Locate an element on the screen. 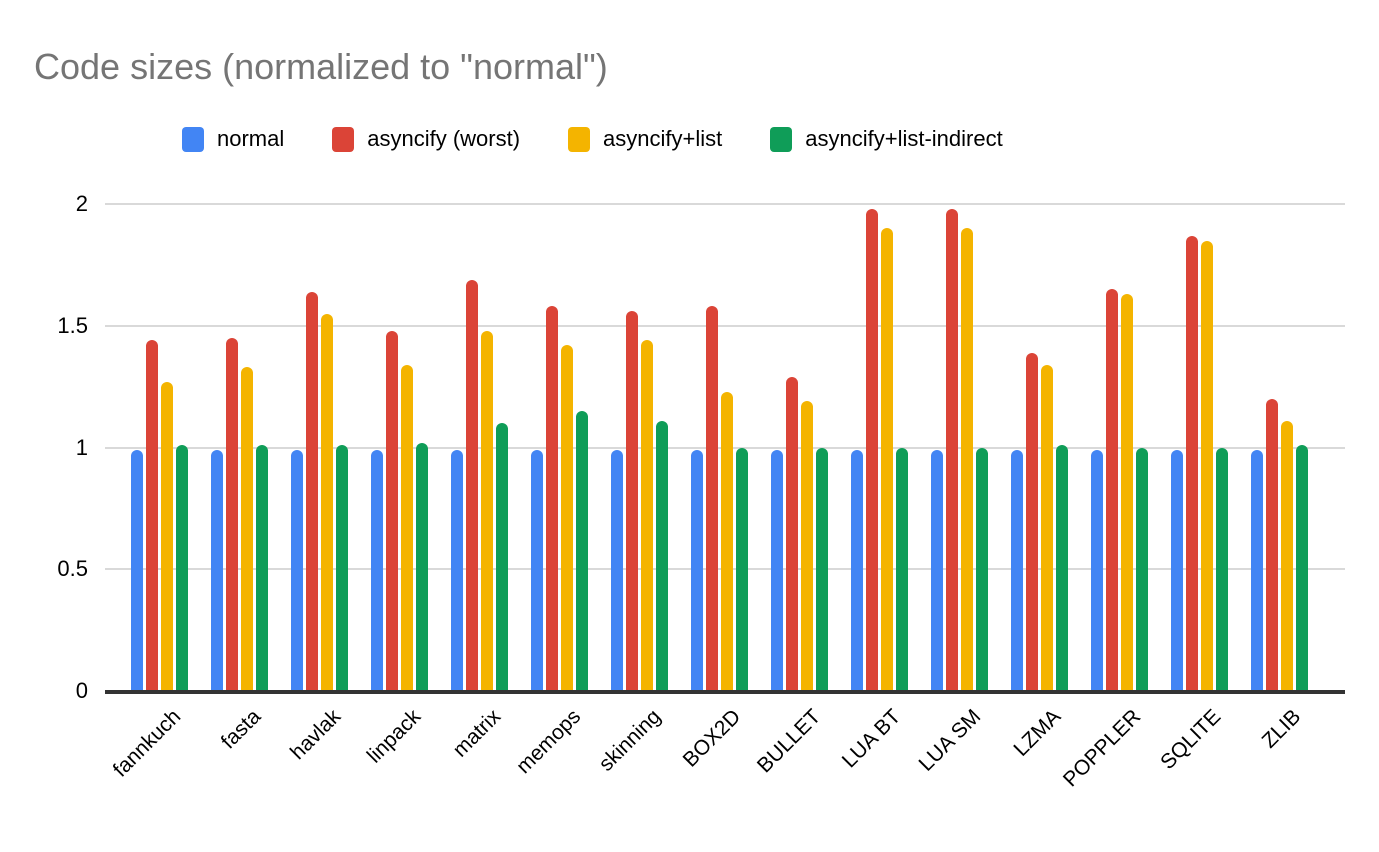 The width and height of the screenshot is (1379, 852). bar-lua-bt-asyncify-list-indirect is located at coordinates (901, 569).